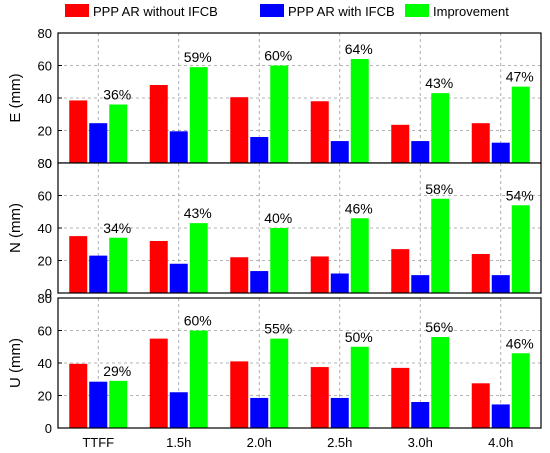 This screenshot has width=550, height=453. I want to click on data-label: 56%, so click(439, 327).